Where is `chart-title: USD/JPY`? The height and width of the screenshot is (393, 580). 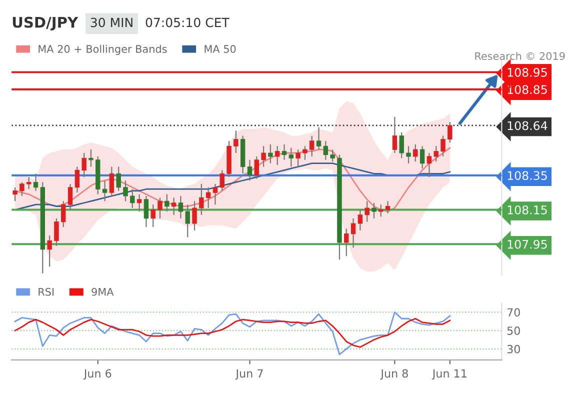
chart-title: USD/JPY is located at coordinates (45, 23).